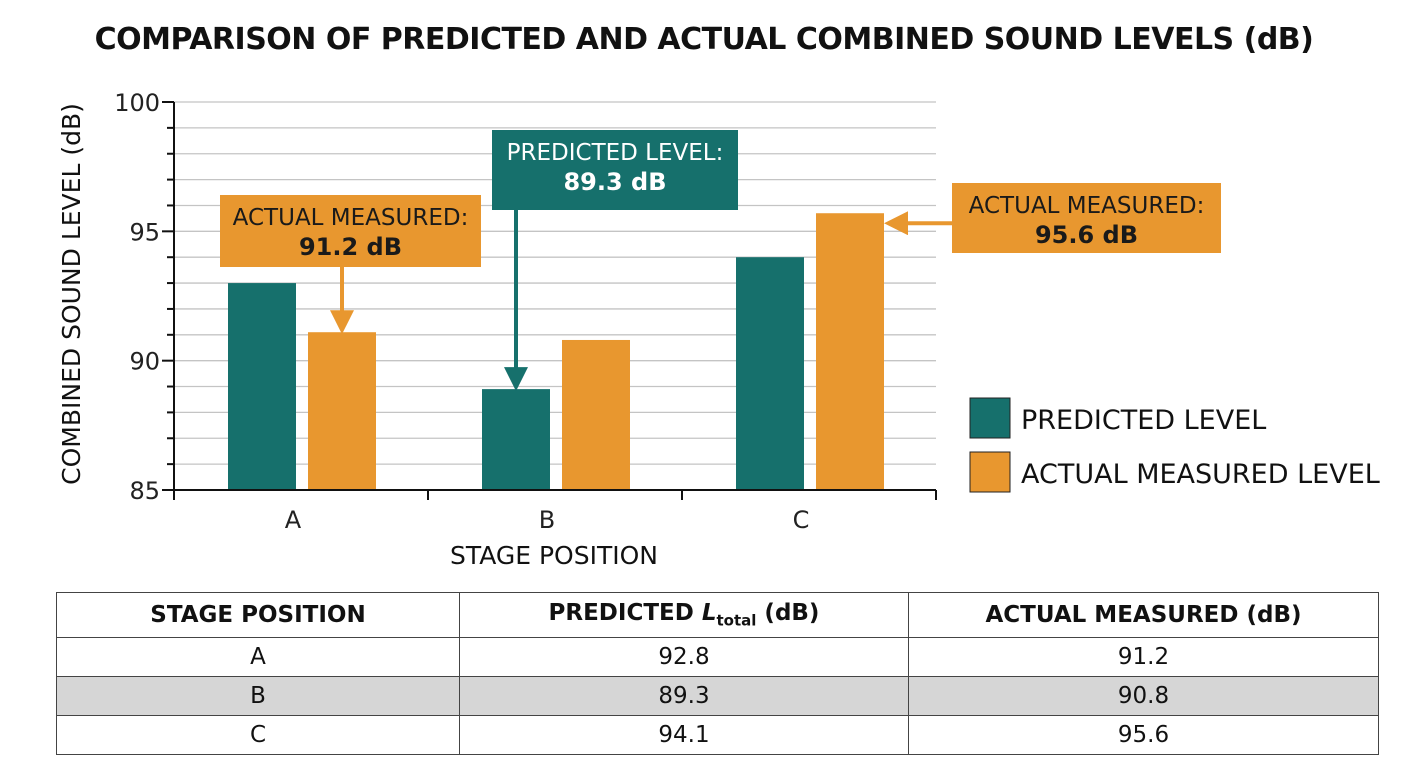 This screenshot has height=768, width=1408. Describe the element at coordinates (262, 386) in the screenshot. I see `bar-predicted-level-a` at that location.